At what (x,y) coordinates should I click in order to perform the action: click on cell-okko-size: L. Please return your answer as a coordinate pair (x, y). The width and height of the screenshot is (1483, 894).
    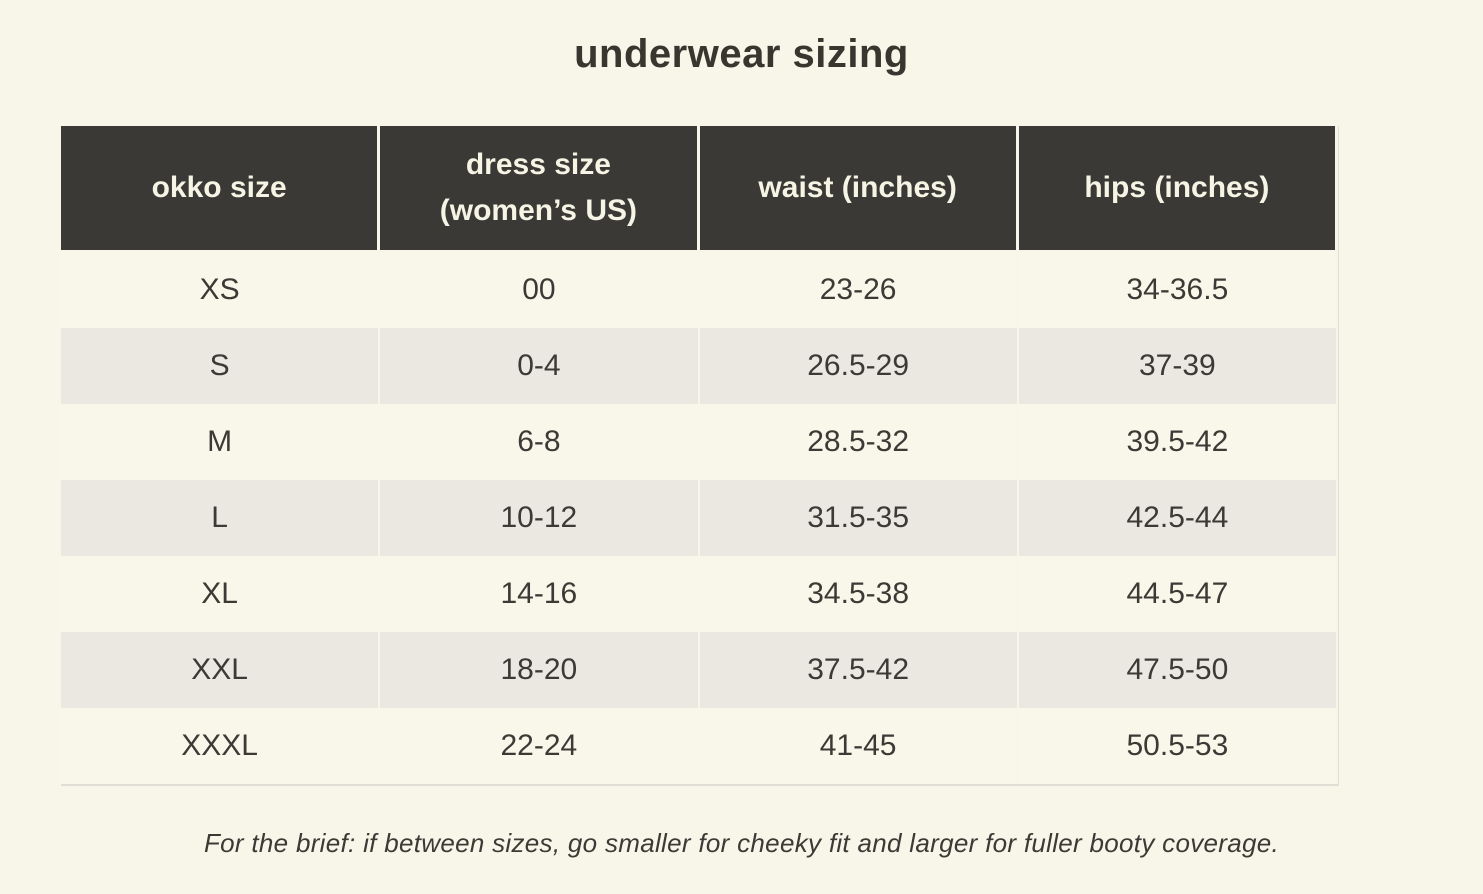
    Looking at the image, I should click on (221, 518).